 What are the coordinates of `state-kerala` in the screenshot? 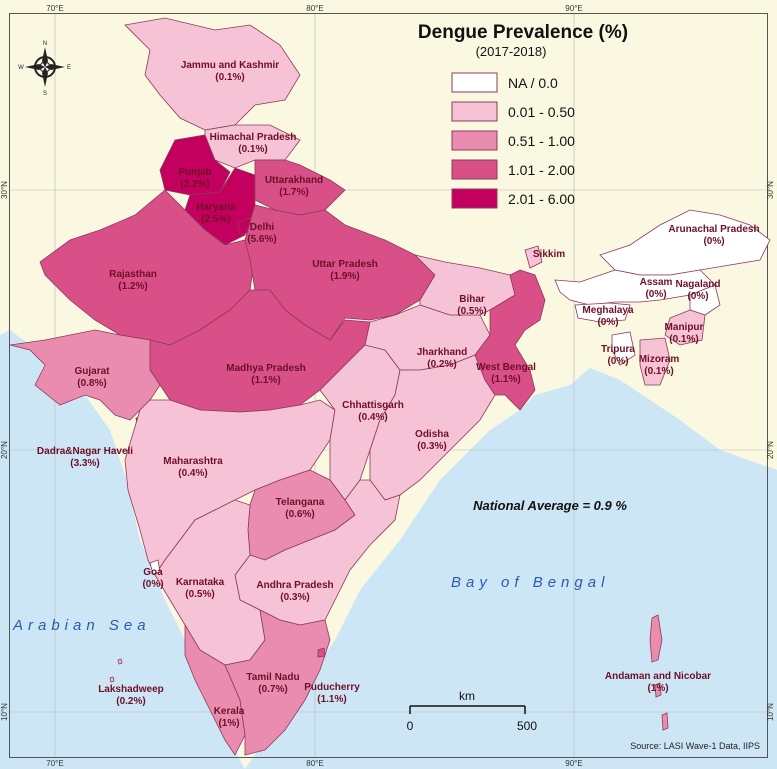 It's located at (215, 689).